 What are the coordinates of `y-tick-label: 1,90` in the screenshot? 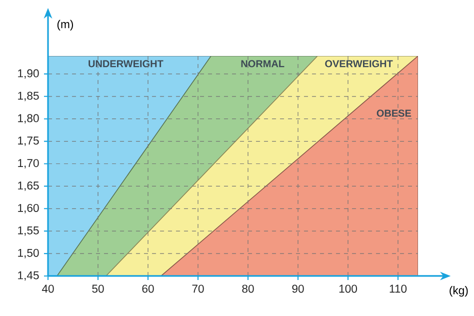 It's located at (28, 74).